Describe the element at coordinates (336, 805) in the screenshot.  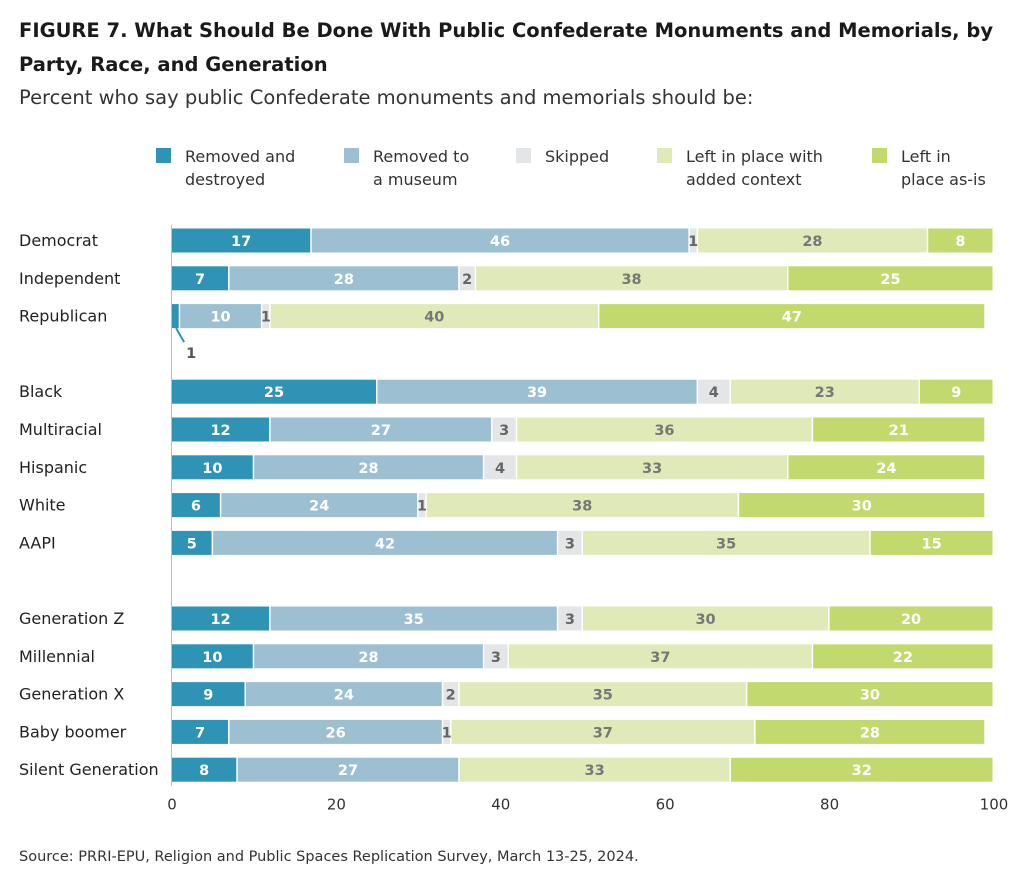
I see `x-tick-label-1: 20` at that location.